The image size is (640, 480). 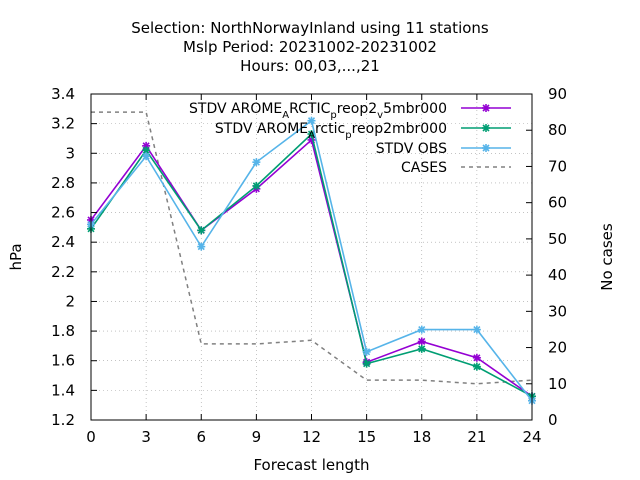 I want to click on y-tick-label: 1.6, so click(x=63, y=361).